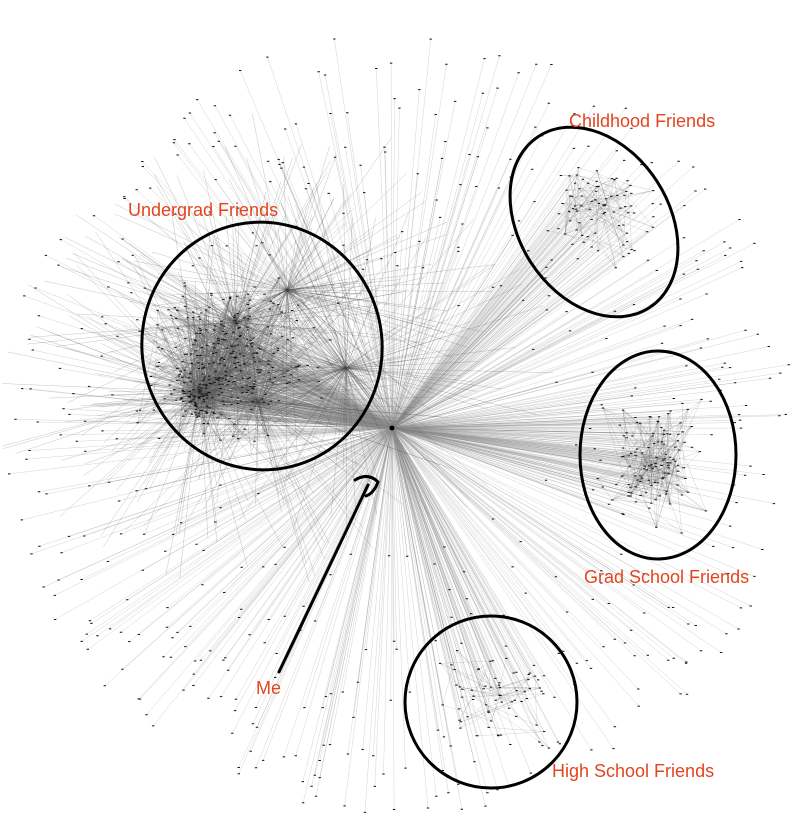 This screenshot has width=800, height=824. Describe the element at coordinates (203, 210) in the screenshot. I see `undergrad-friends-label: Undergrad Friends` at that location.